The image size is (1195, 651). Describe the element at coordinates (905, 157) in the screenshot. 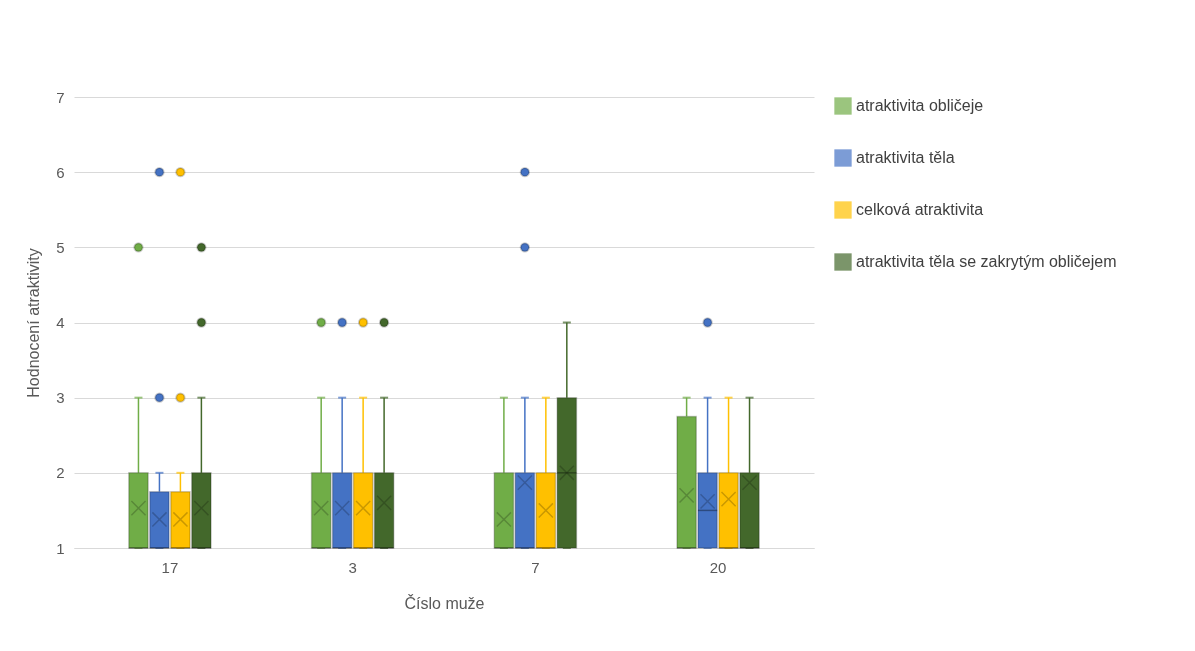

I see `legend-label: atraktivita těla` at that location.